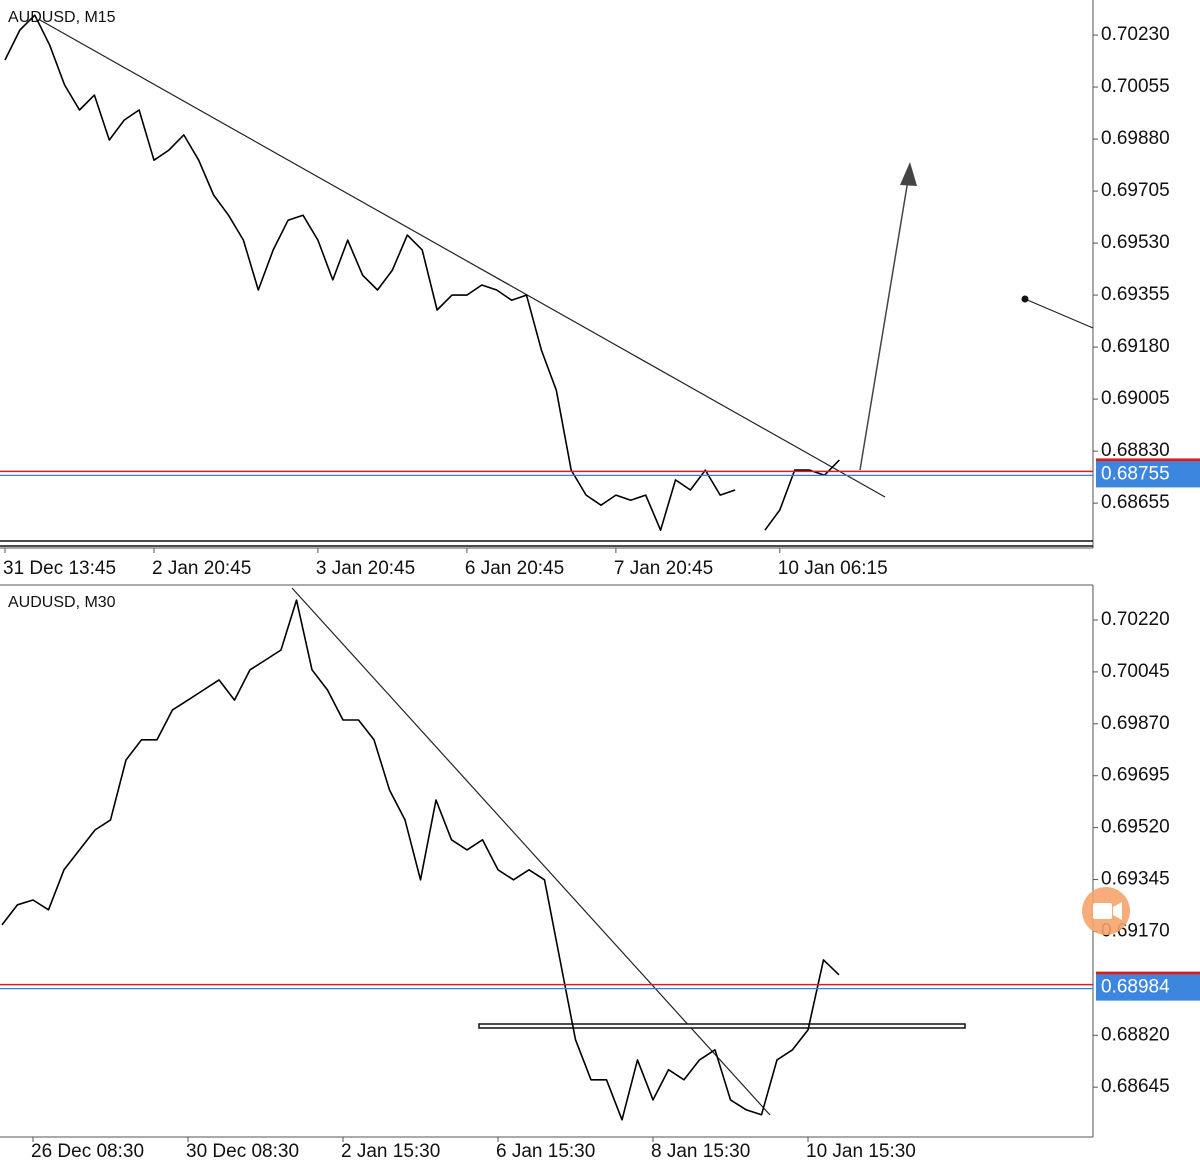 This screenshot has height=1166, width=1200. Describe the element at coordinates (861, 1151) in the screenshot. I see `x-tick-label: 10 Jan 15:30` at that location.